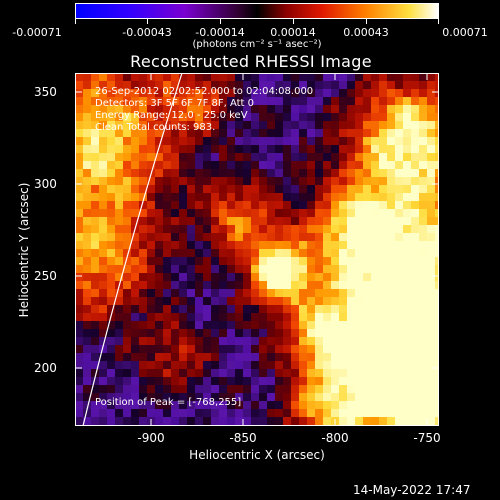 The width and height of the screenshot is (500, 500). What do you see at coordinates (45, 184) in the screenshot?
I see `y-tick-label: 300` at bounding box center [45, 184].